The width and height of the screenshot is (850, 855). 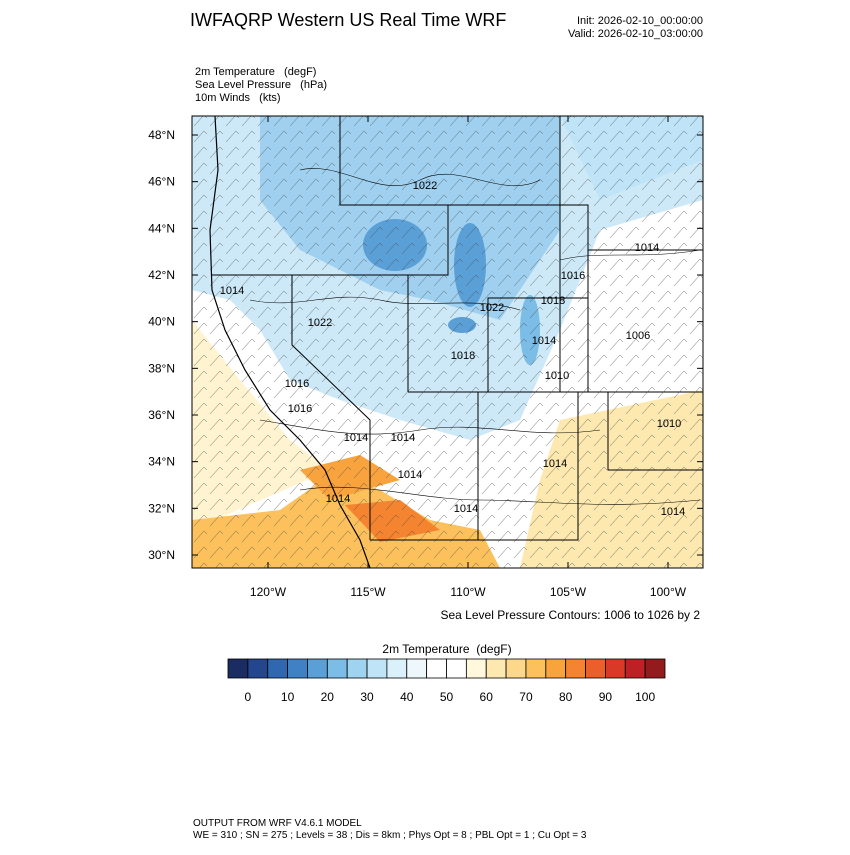 I want to click on valid-time: Valid: 2026-02-10_03:00:00, so click(x=635, y=34).